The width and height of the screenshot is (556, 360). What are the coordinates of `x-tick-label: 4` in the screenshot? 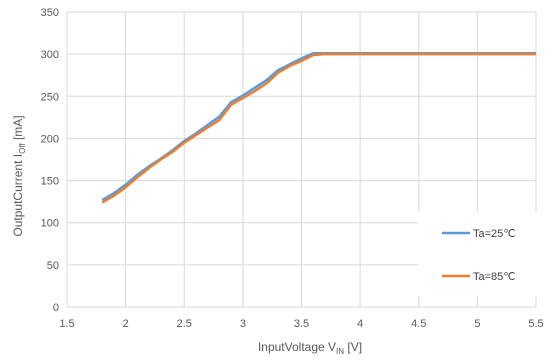 It's located at (360, 324).